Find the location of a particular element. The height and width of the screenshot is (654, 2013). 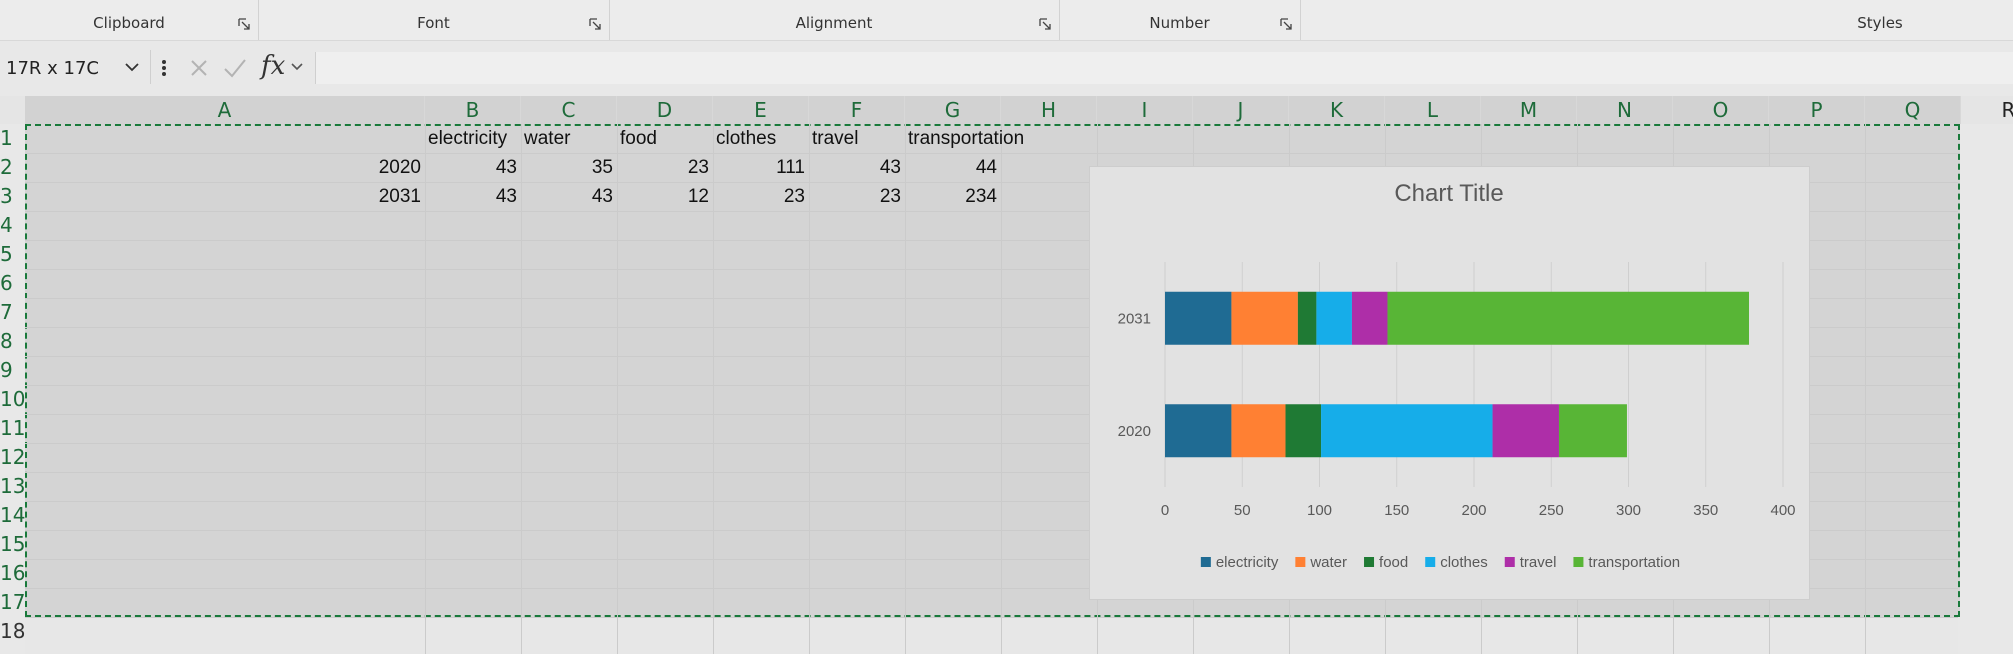

row-header-11: 11 is located at coordinates (13, 428).